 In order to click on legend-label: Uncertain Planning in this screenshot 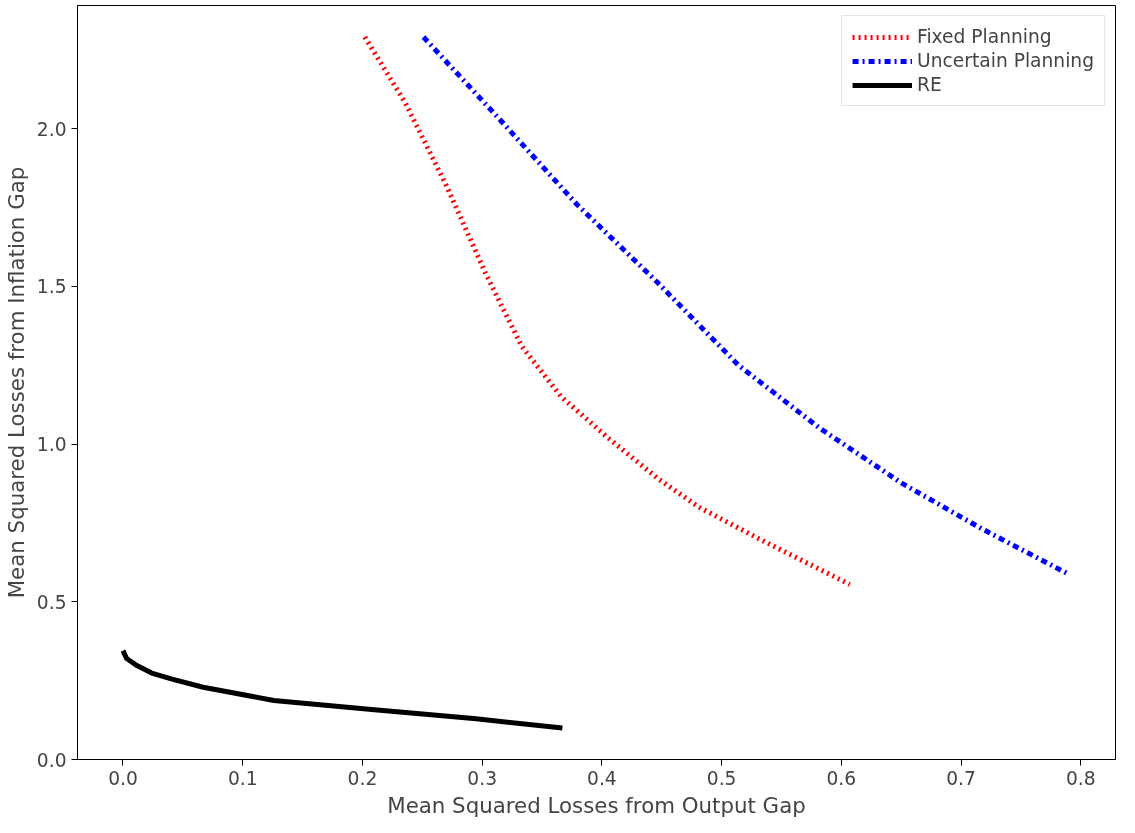, I will do `click(1005, 60)`.